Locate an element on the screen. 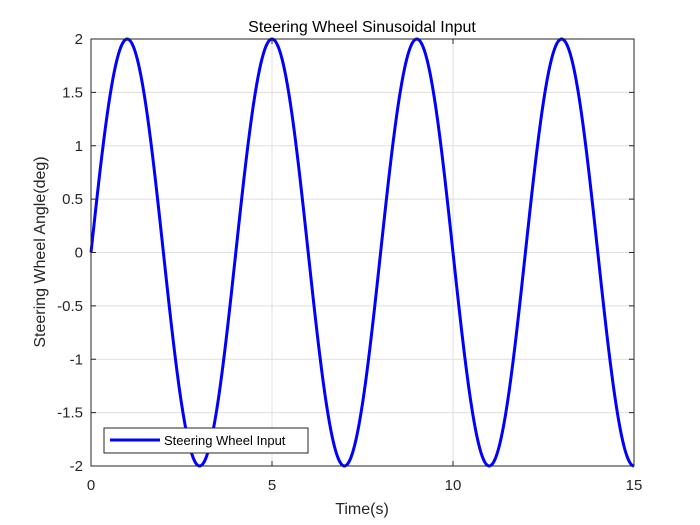  x-tick-label: 15 is located at coordinates (634, 485).